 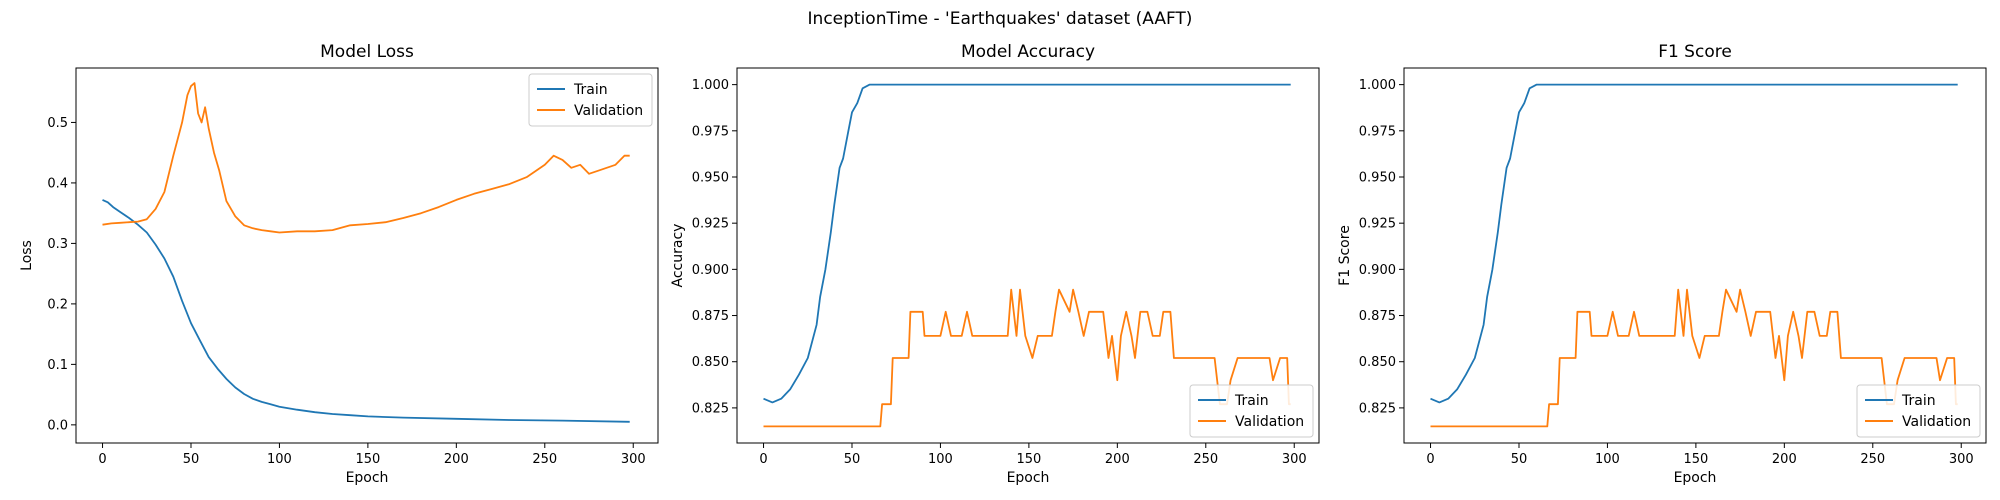 I want to click on y-tick-label: 0.1, so click(x=57, y=365).